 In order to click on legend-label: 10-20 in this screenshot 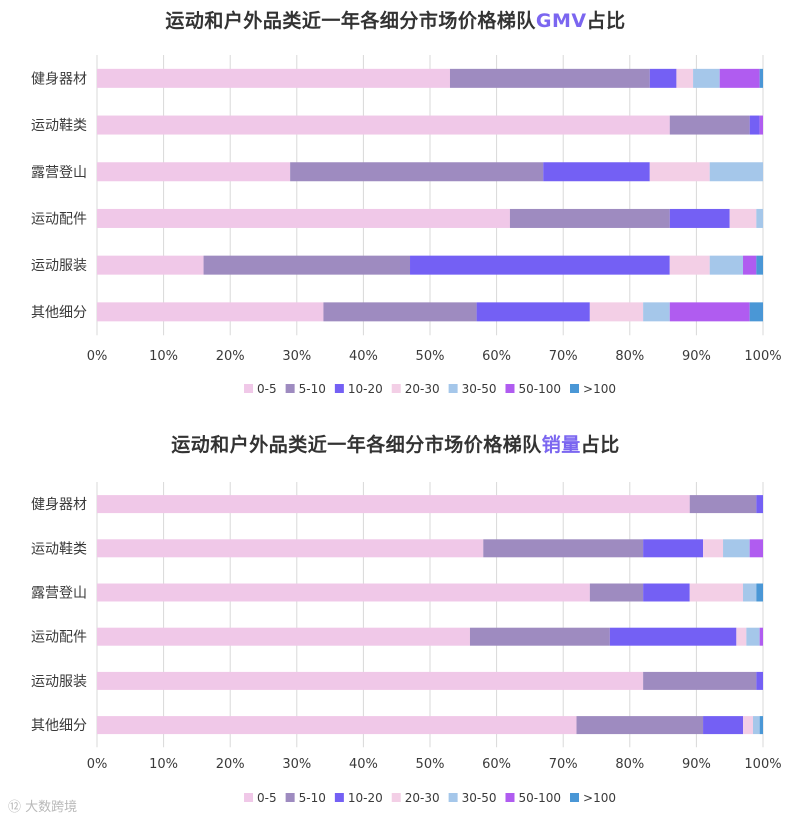, I will do `click(365, 798)`.